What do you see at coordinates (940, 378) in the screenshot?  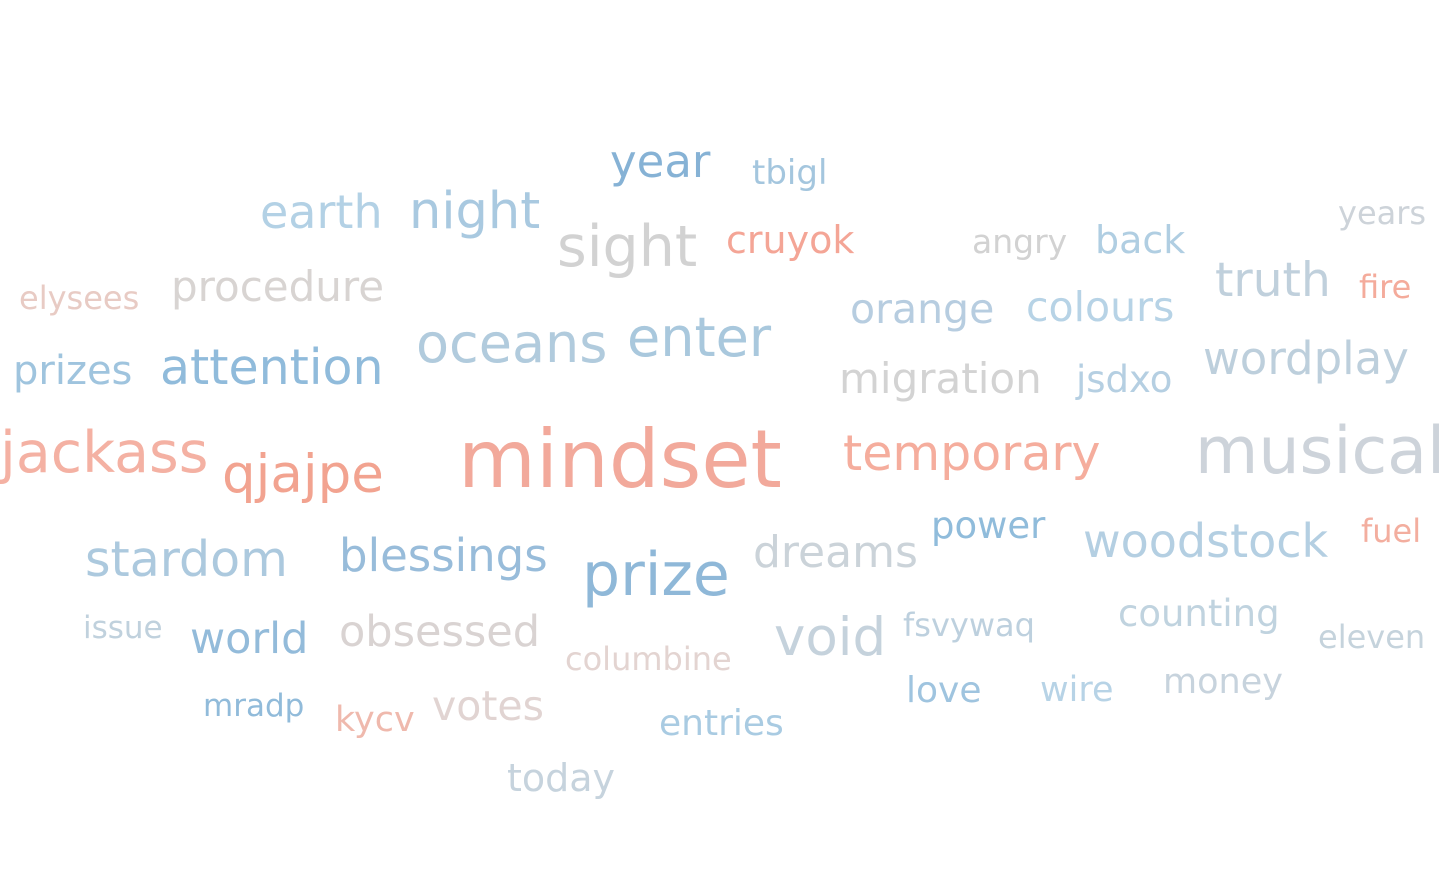 I see `word-migration: migration` at bounding box center [940, 378].